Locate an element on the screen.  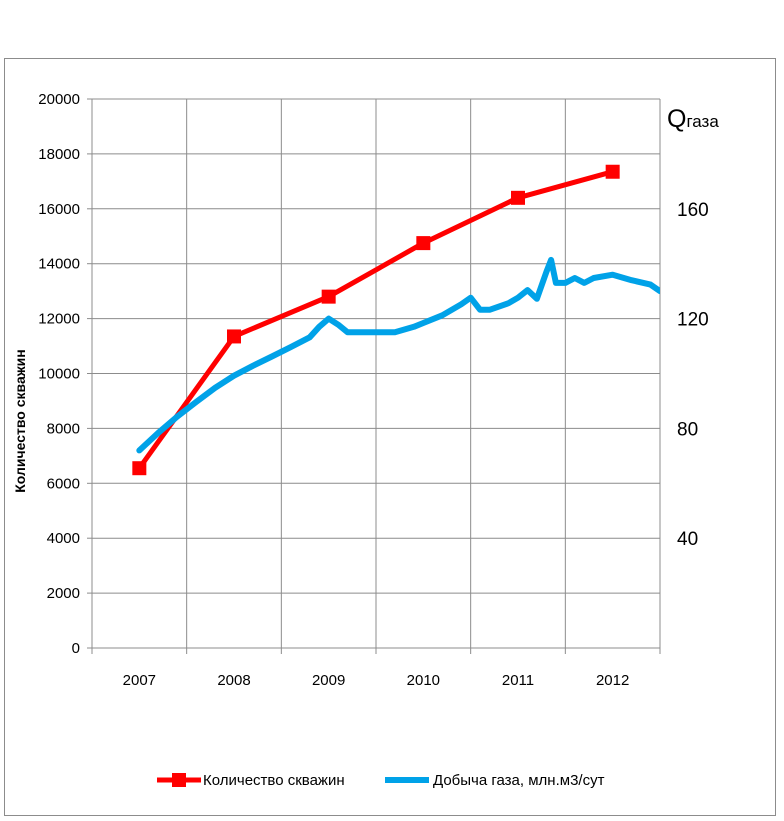
x-tick-labels: 2007 2008 2009 2010 2011 2012 is located at coordinates (376, 680).